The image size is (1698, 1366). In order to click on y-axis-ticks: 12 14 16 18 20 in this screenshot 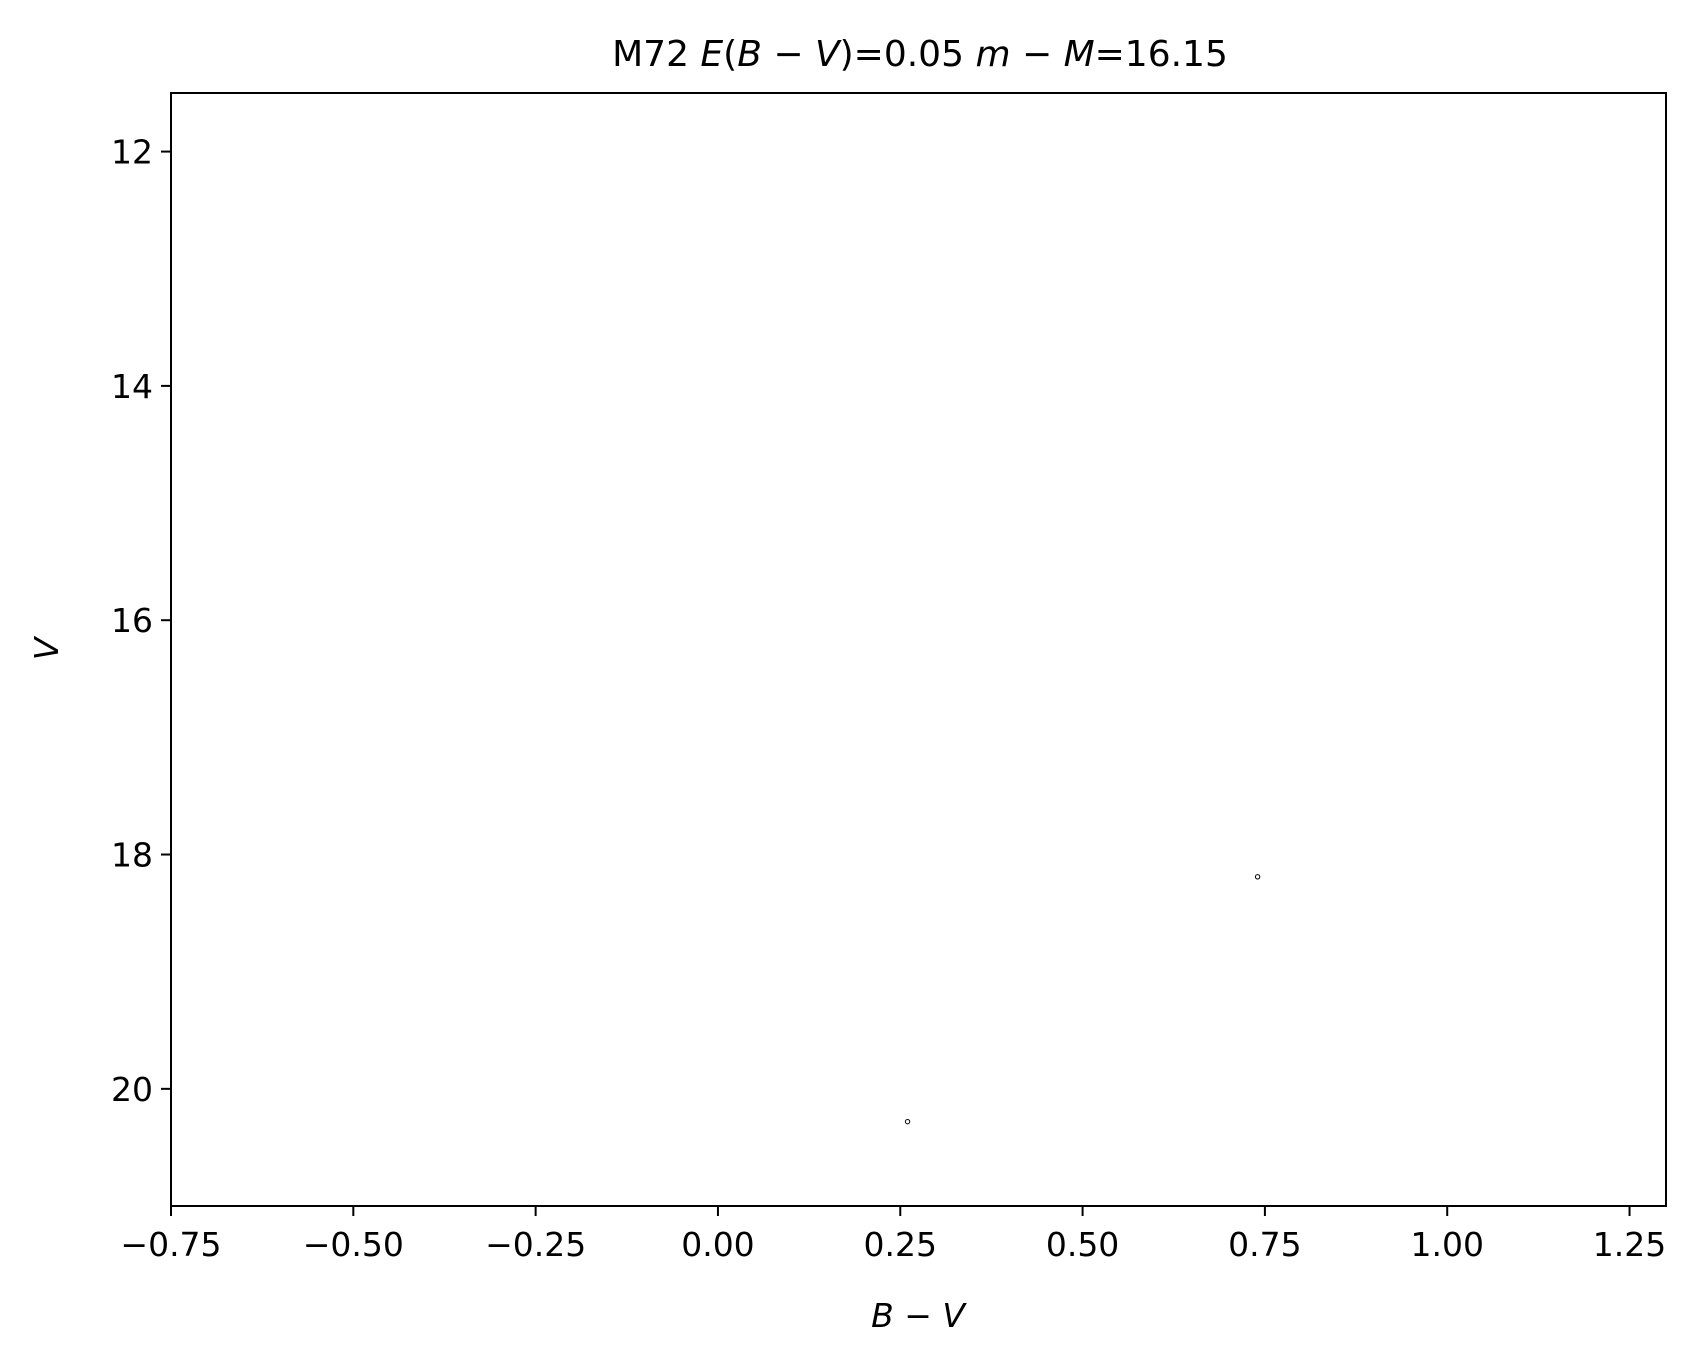, I will do `click(141, 621)`.